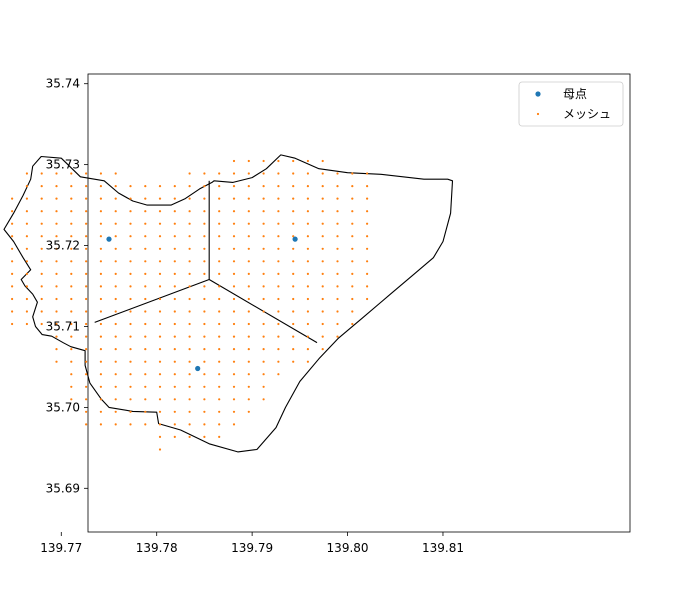  Describe the element at coordinates (63, 84) in the screenshot. I see `y-tick-label: 35.74` at that location.